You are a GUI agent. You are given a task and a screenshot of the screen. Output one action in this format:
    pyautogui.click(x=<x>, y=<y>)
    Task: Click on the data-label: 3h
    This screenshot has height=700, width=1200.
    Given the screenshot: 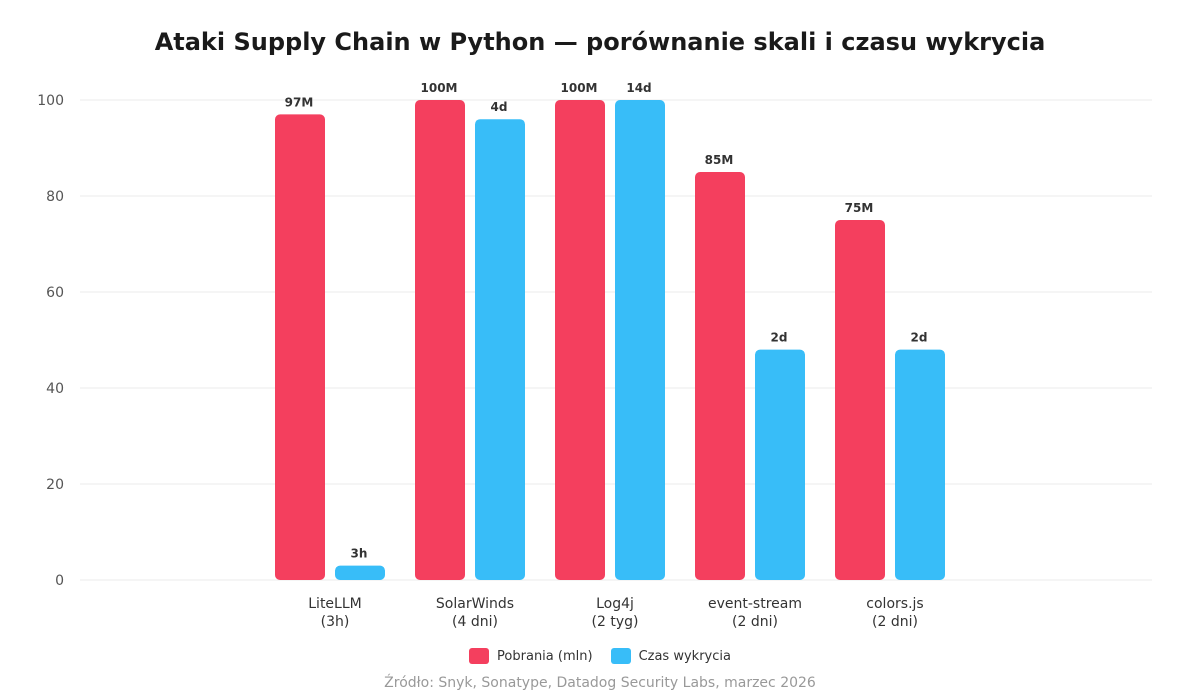 What is the action you would take?
    pyautogui.click(x=359, y=554)
    